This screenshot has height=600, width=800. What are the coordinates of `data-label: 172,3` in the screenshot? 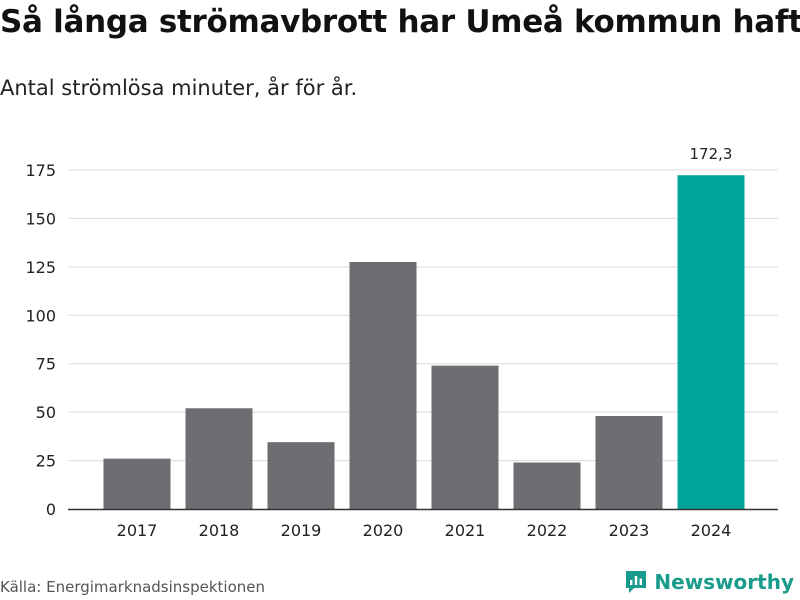 It's located at (711, 154).